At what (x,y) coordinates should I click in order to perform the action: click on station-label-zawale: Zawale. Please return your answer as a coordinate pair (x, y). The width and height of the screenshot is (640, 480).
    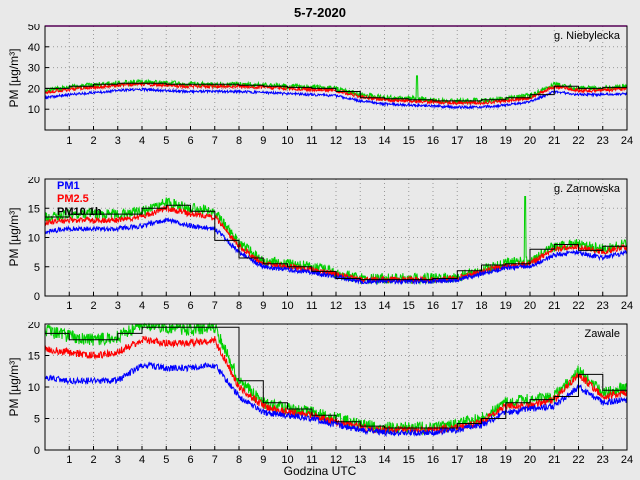
    Looking at the image, I should click on (602, 334).